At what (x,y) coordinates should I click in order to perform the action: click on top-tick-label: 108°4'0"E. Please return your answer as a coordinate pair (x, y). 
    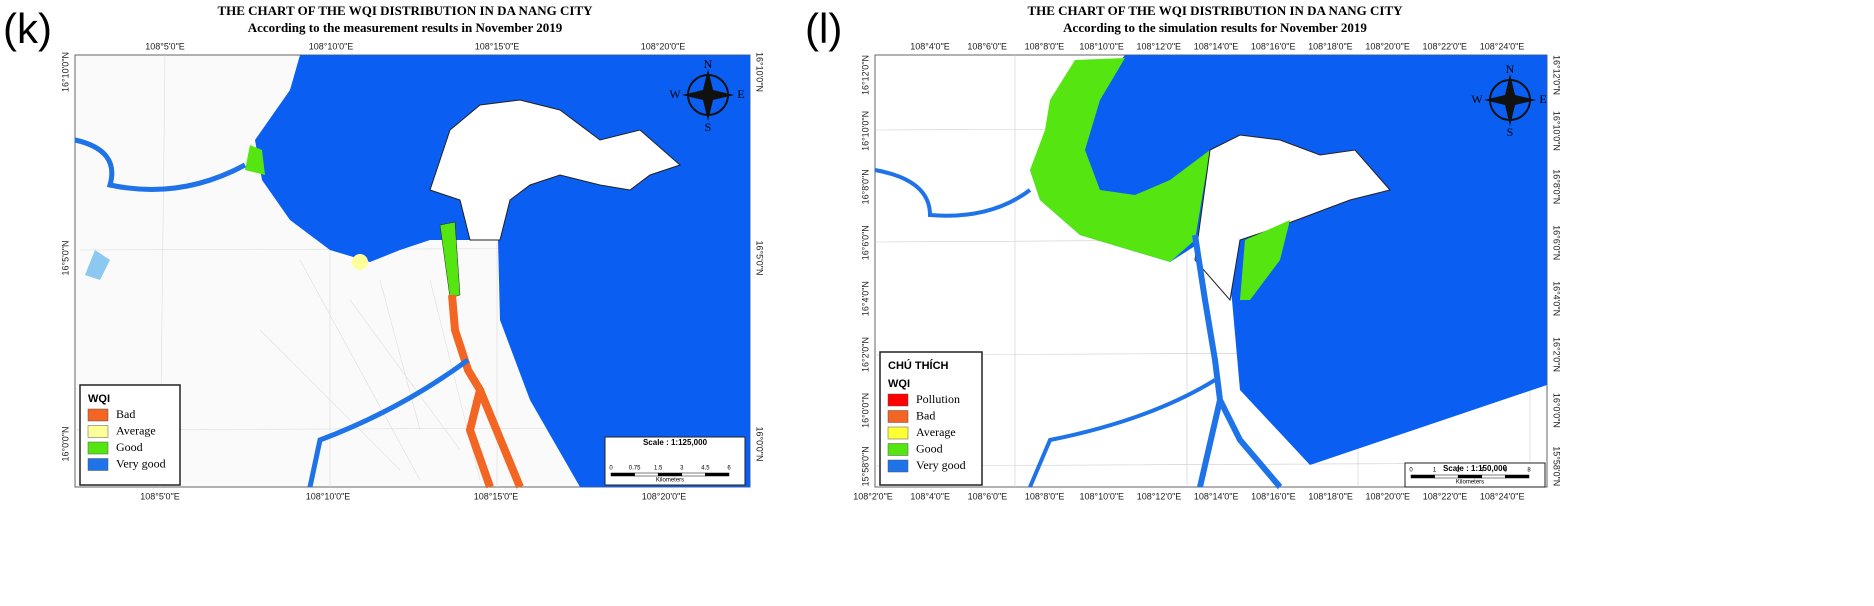
    Looking at the image, I should click on (930, 46).